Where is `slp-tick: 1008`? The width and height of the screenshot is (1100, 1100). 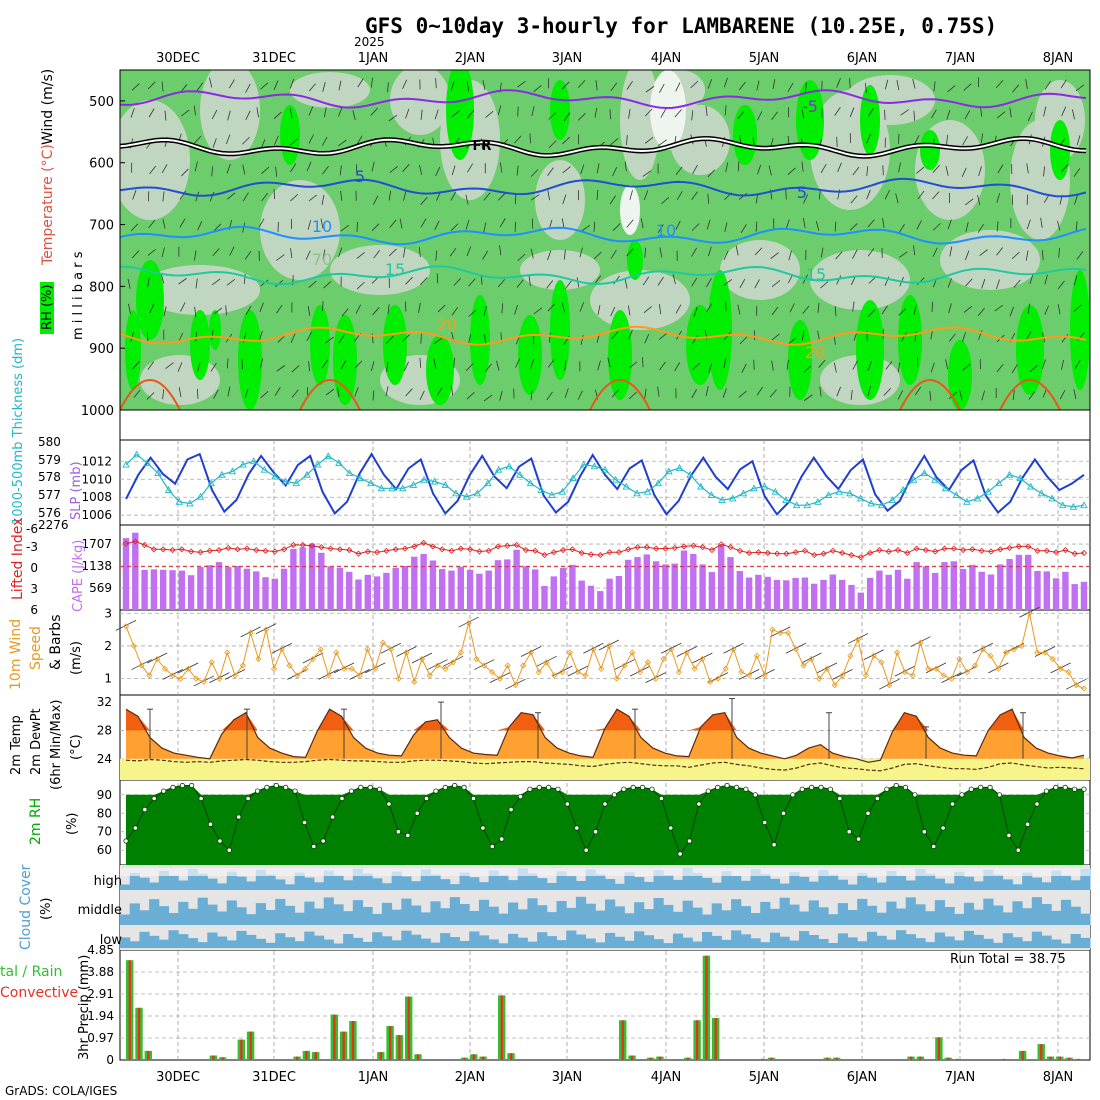
slp-tick: 1008 is located at coordinates (96, 497).